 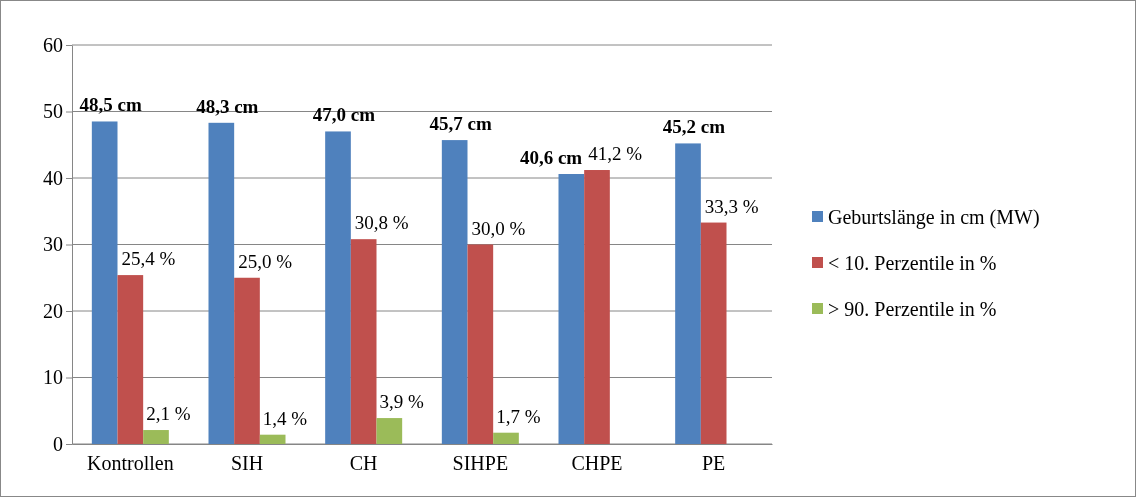 What do you see at coordinates (53, 310) in the screenshot?
I see `y-tick-label: 20` at bounding box center [53, 310].